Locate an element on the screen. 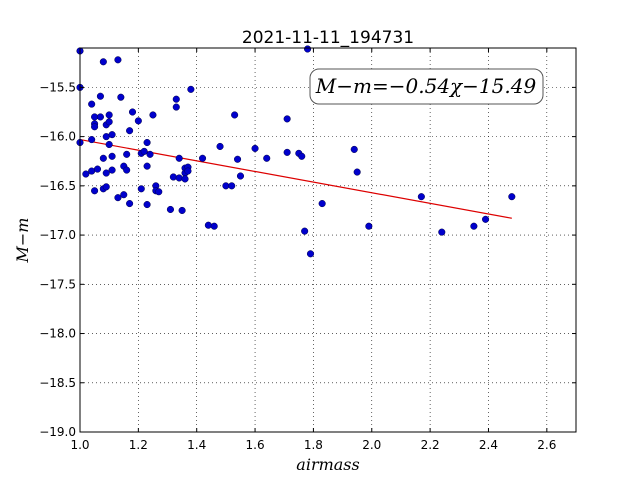  y-axis-label: M−m is located at coordinates (22, 241).